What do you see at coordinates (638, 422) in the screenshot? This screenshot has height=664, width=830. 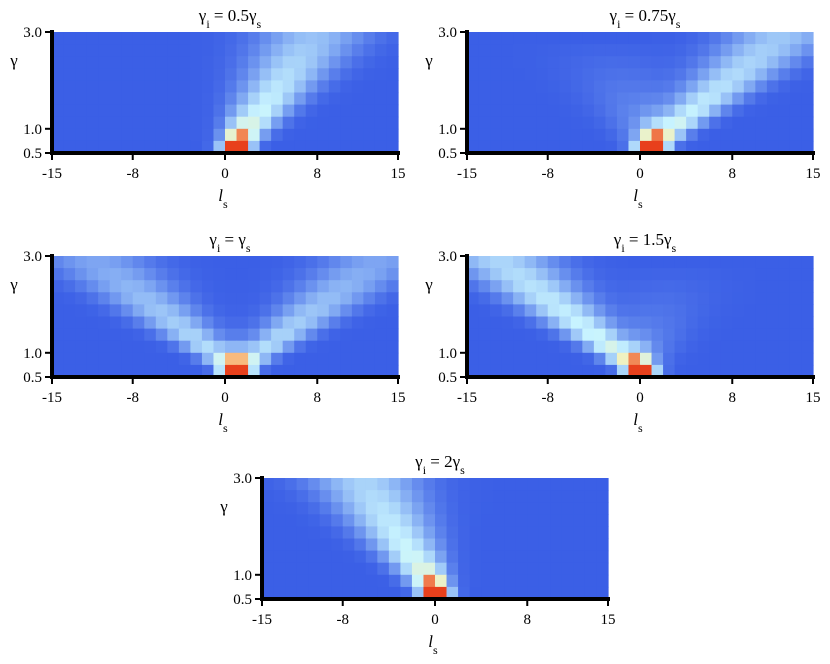 I see `x-axis-label: ls` at bounding box center [638, 422].